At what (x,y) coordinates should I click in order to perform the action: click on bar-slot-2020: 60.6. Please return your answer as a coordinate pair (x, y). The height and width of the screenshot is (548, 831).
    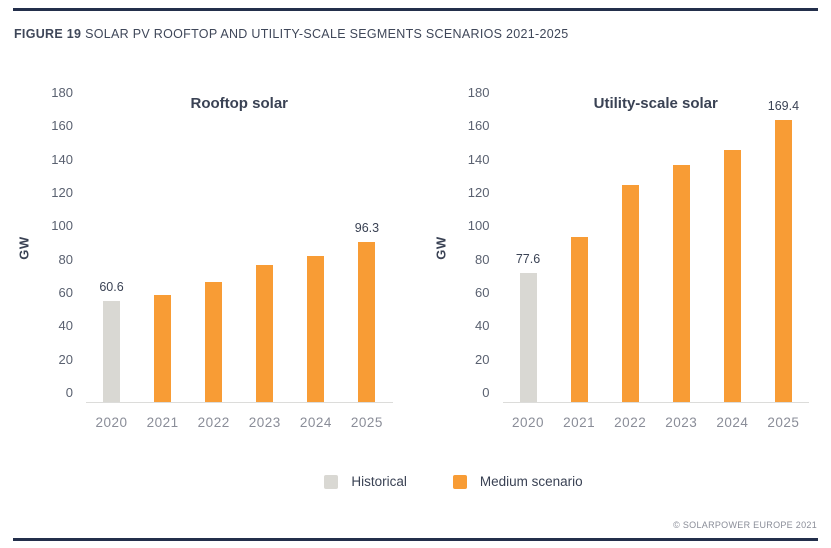
    Looking at the image, I should click on (111, 252).